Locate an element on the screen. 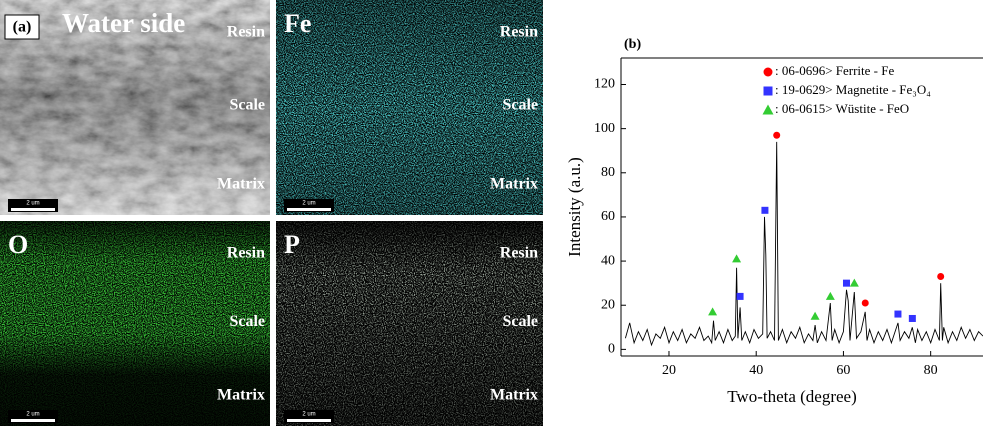 The width and height of the screenshot is (983, 426). chart-title: (b) is located at coordinates (632, 44).